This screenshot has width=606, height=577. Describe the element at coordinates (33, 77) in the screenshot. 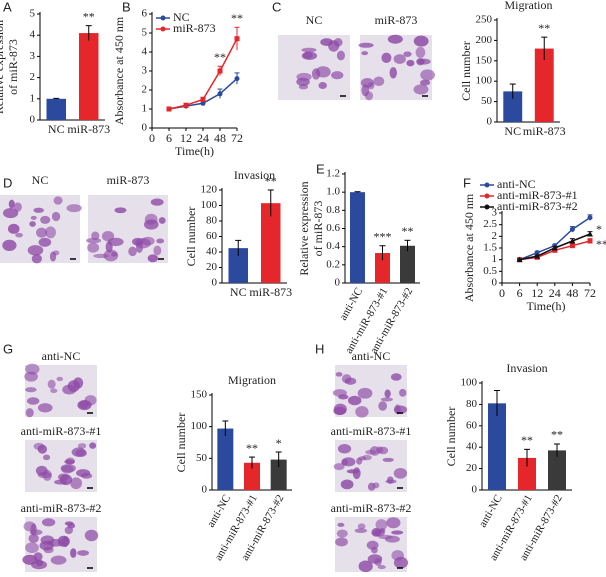

I see `y-tick-label: 2` at that location.